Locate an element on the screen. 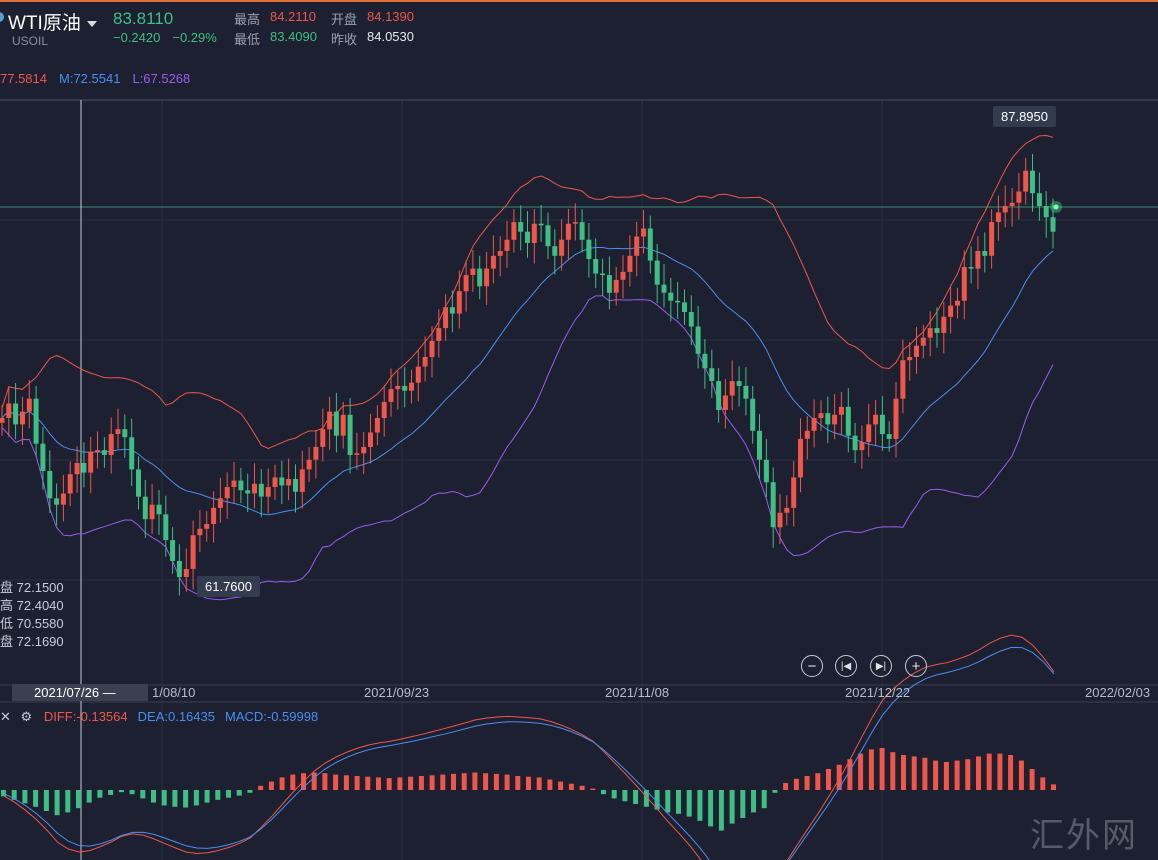 This screenshot has width=1158, height=860. minus-icon: − is located at coordinates (812, 666).